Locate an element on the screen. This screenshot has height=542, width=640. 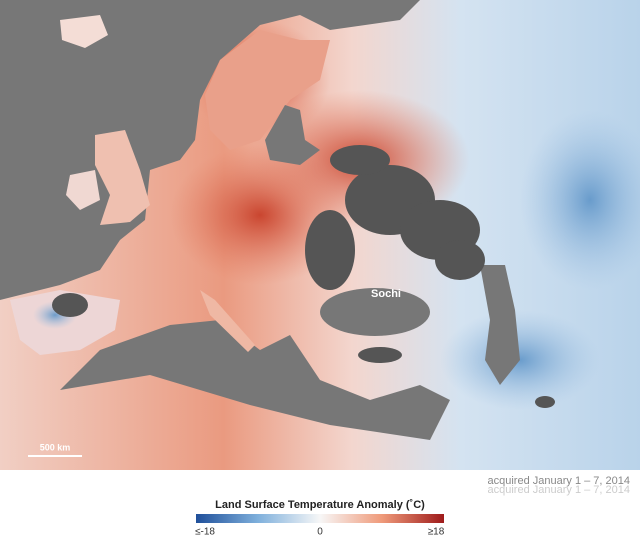
cool-area is located at coordinates (580, 200).